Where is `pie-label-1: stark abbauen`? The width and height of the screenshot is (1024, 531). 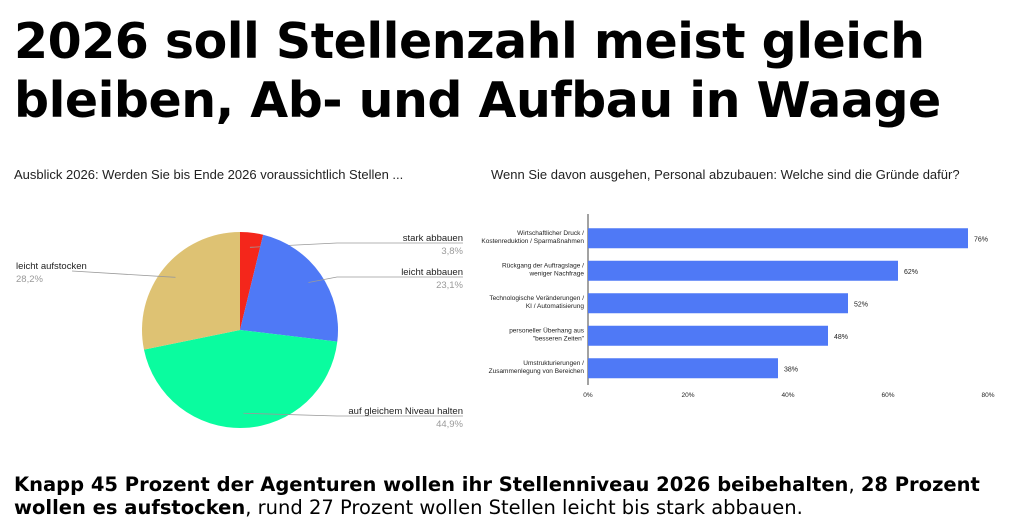
pie-label-1: stark abbauen is located at coordinates (433, 238).